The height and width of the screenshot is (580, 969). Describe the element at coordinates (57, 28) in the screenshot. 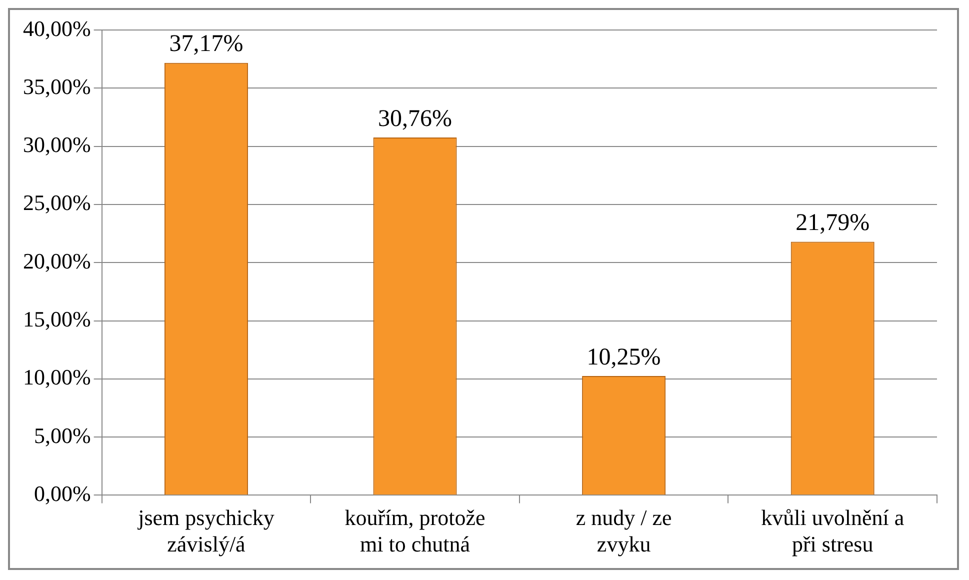

I see `y-tick-label: 40,00%` at that location.